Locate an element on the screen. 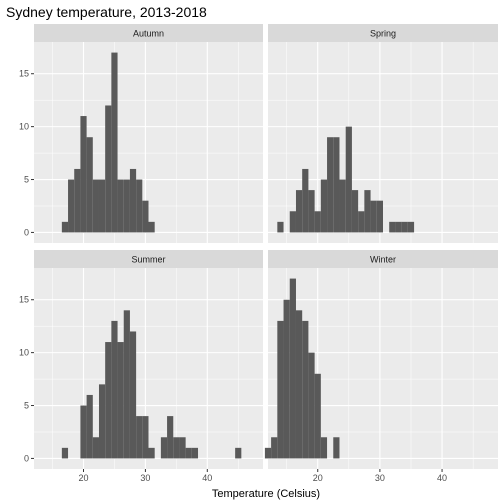 The width and height of the screenshot is (504, 504). strip-spring is located at coordinates (383, 33).